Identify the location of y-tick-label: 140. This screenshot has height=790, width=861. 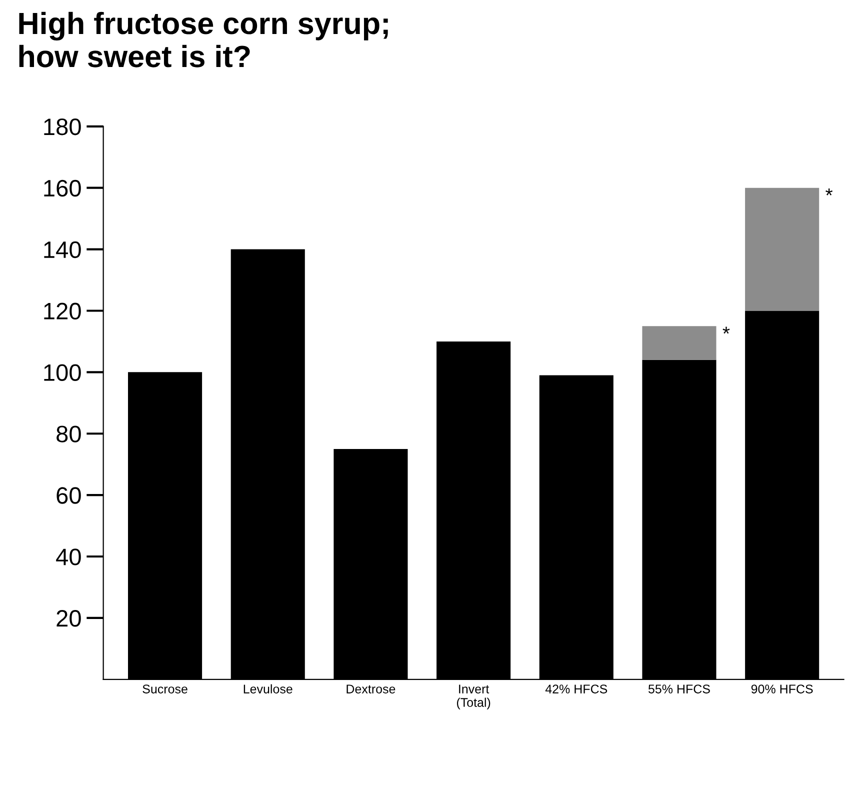
(62, 249).